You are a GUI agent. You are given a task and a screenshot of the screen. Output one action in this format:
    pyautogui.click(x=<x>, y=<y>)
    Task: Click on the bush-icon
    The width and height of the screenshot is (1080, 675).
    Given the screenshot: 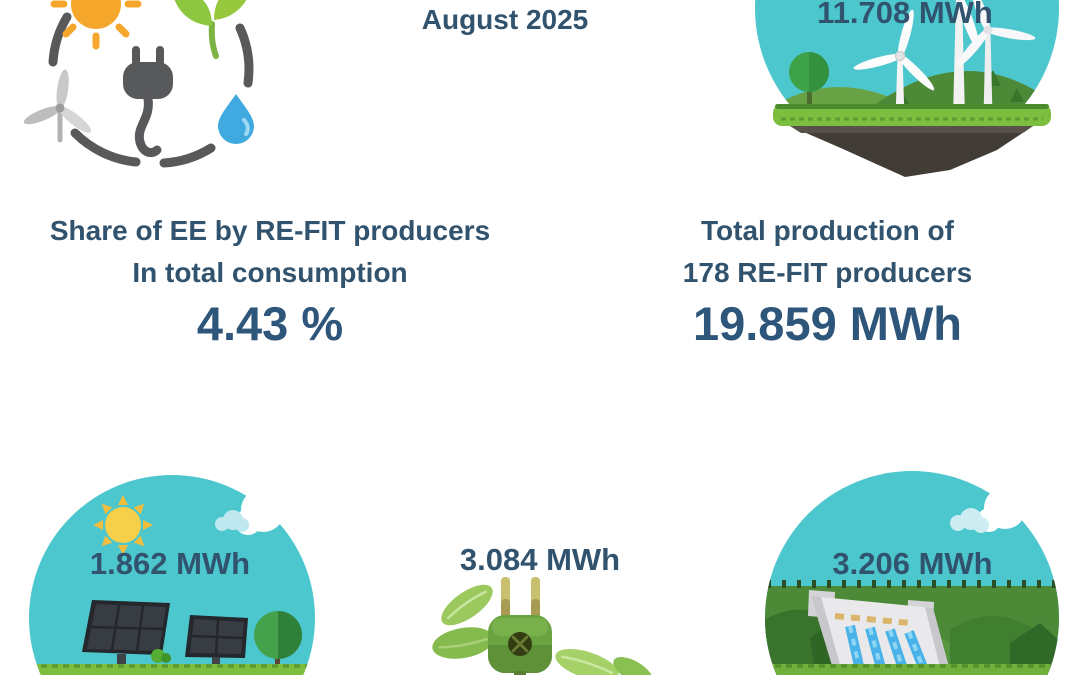 What is the action you would take?
    pyautogui.click(x=161, y=656)
    